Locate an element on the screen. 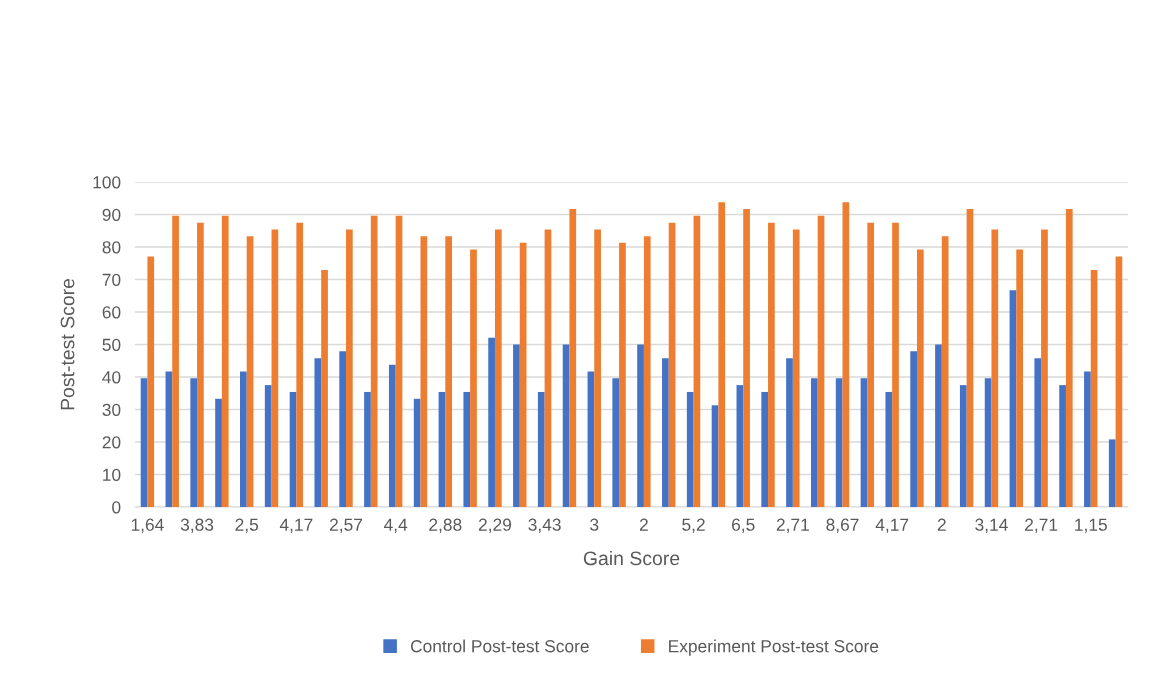  y-tick-label: 80 is located at coordinates (111, 247).